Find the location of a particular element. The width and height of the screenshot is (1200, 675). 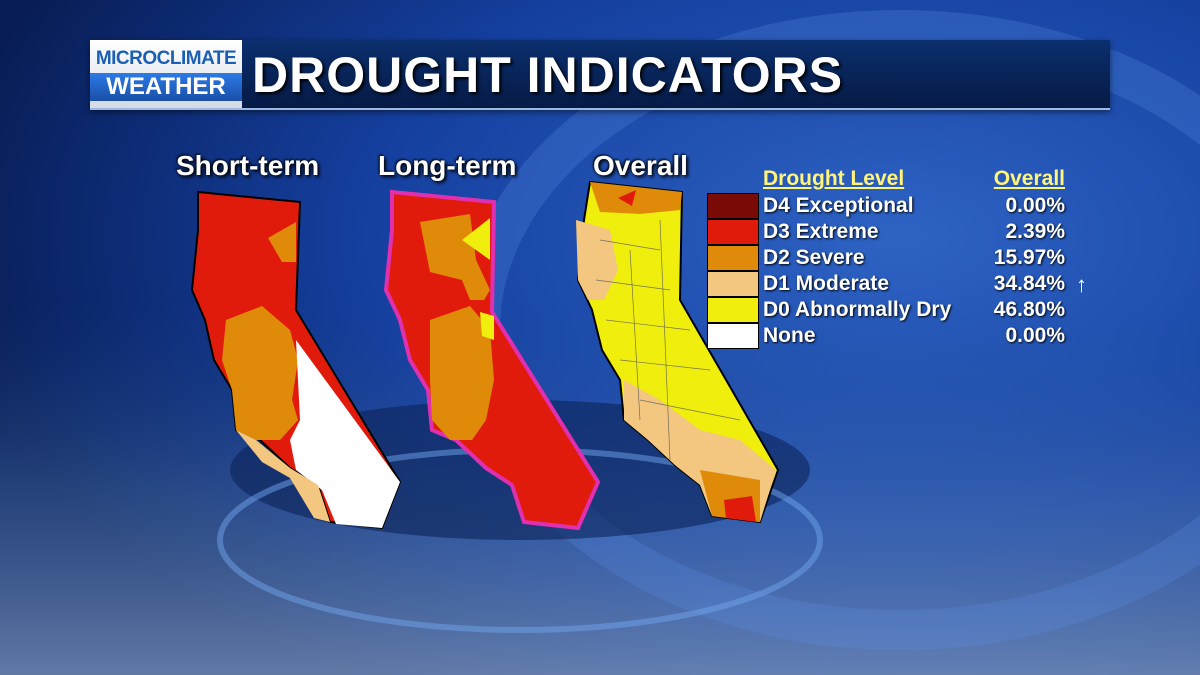

legend-row: D3 Extreme 2.39% is located at coordinates (897, 232).